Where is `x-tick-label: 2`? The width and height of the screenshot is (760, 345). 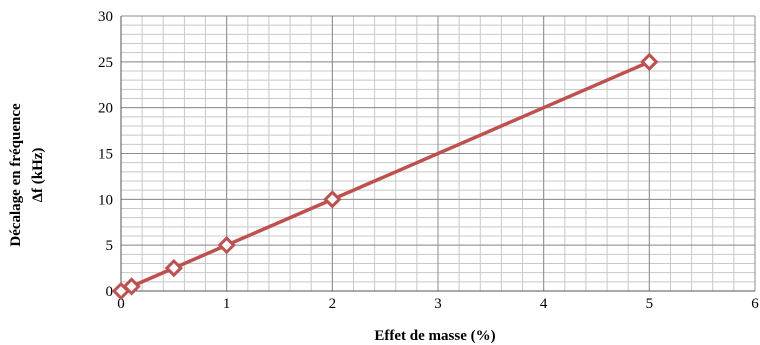 x-tick-label: 2 is located at coordinates (333, 304).